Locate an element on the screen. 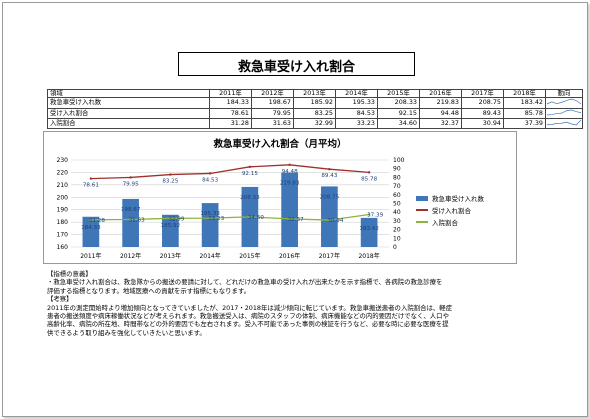 This screenshot has width=590, height=419. bar-data-label: 195.33 is located at coordinates (210, 214).